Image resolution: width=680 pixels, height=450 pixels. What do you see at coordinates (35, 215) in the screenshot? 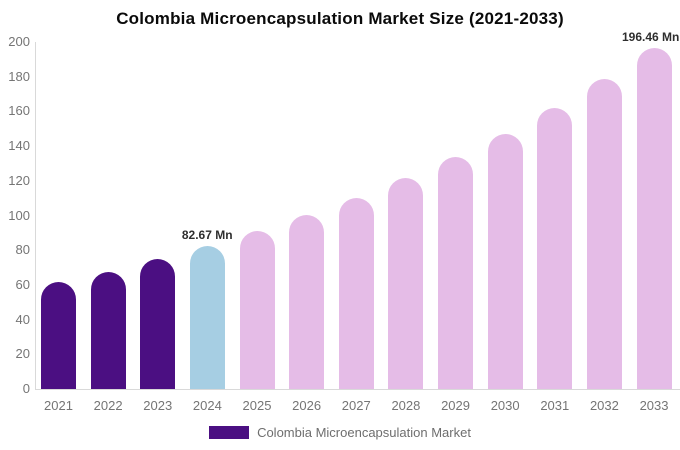
I see `y-axis-line` at bounding box center [35, 215].